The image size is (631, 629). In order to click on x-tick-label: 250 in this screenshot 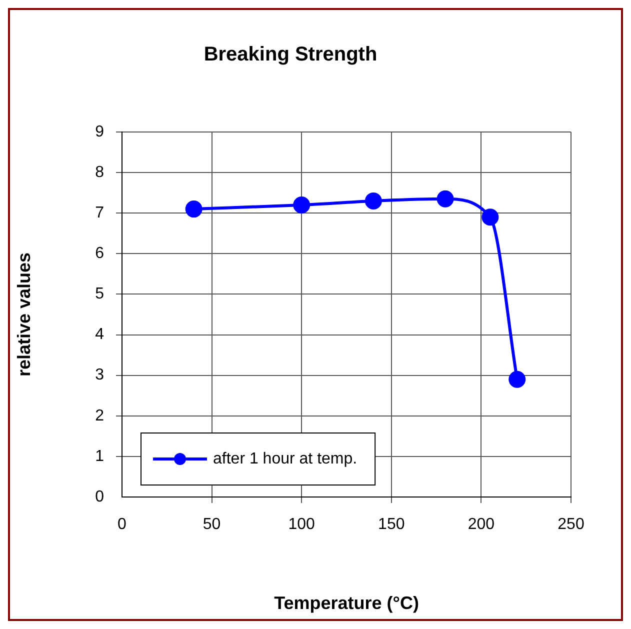, I will do `click(571, 525)`.